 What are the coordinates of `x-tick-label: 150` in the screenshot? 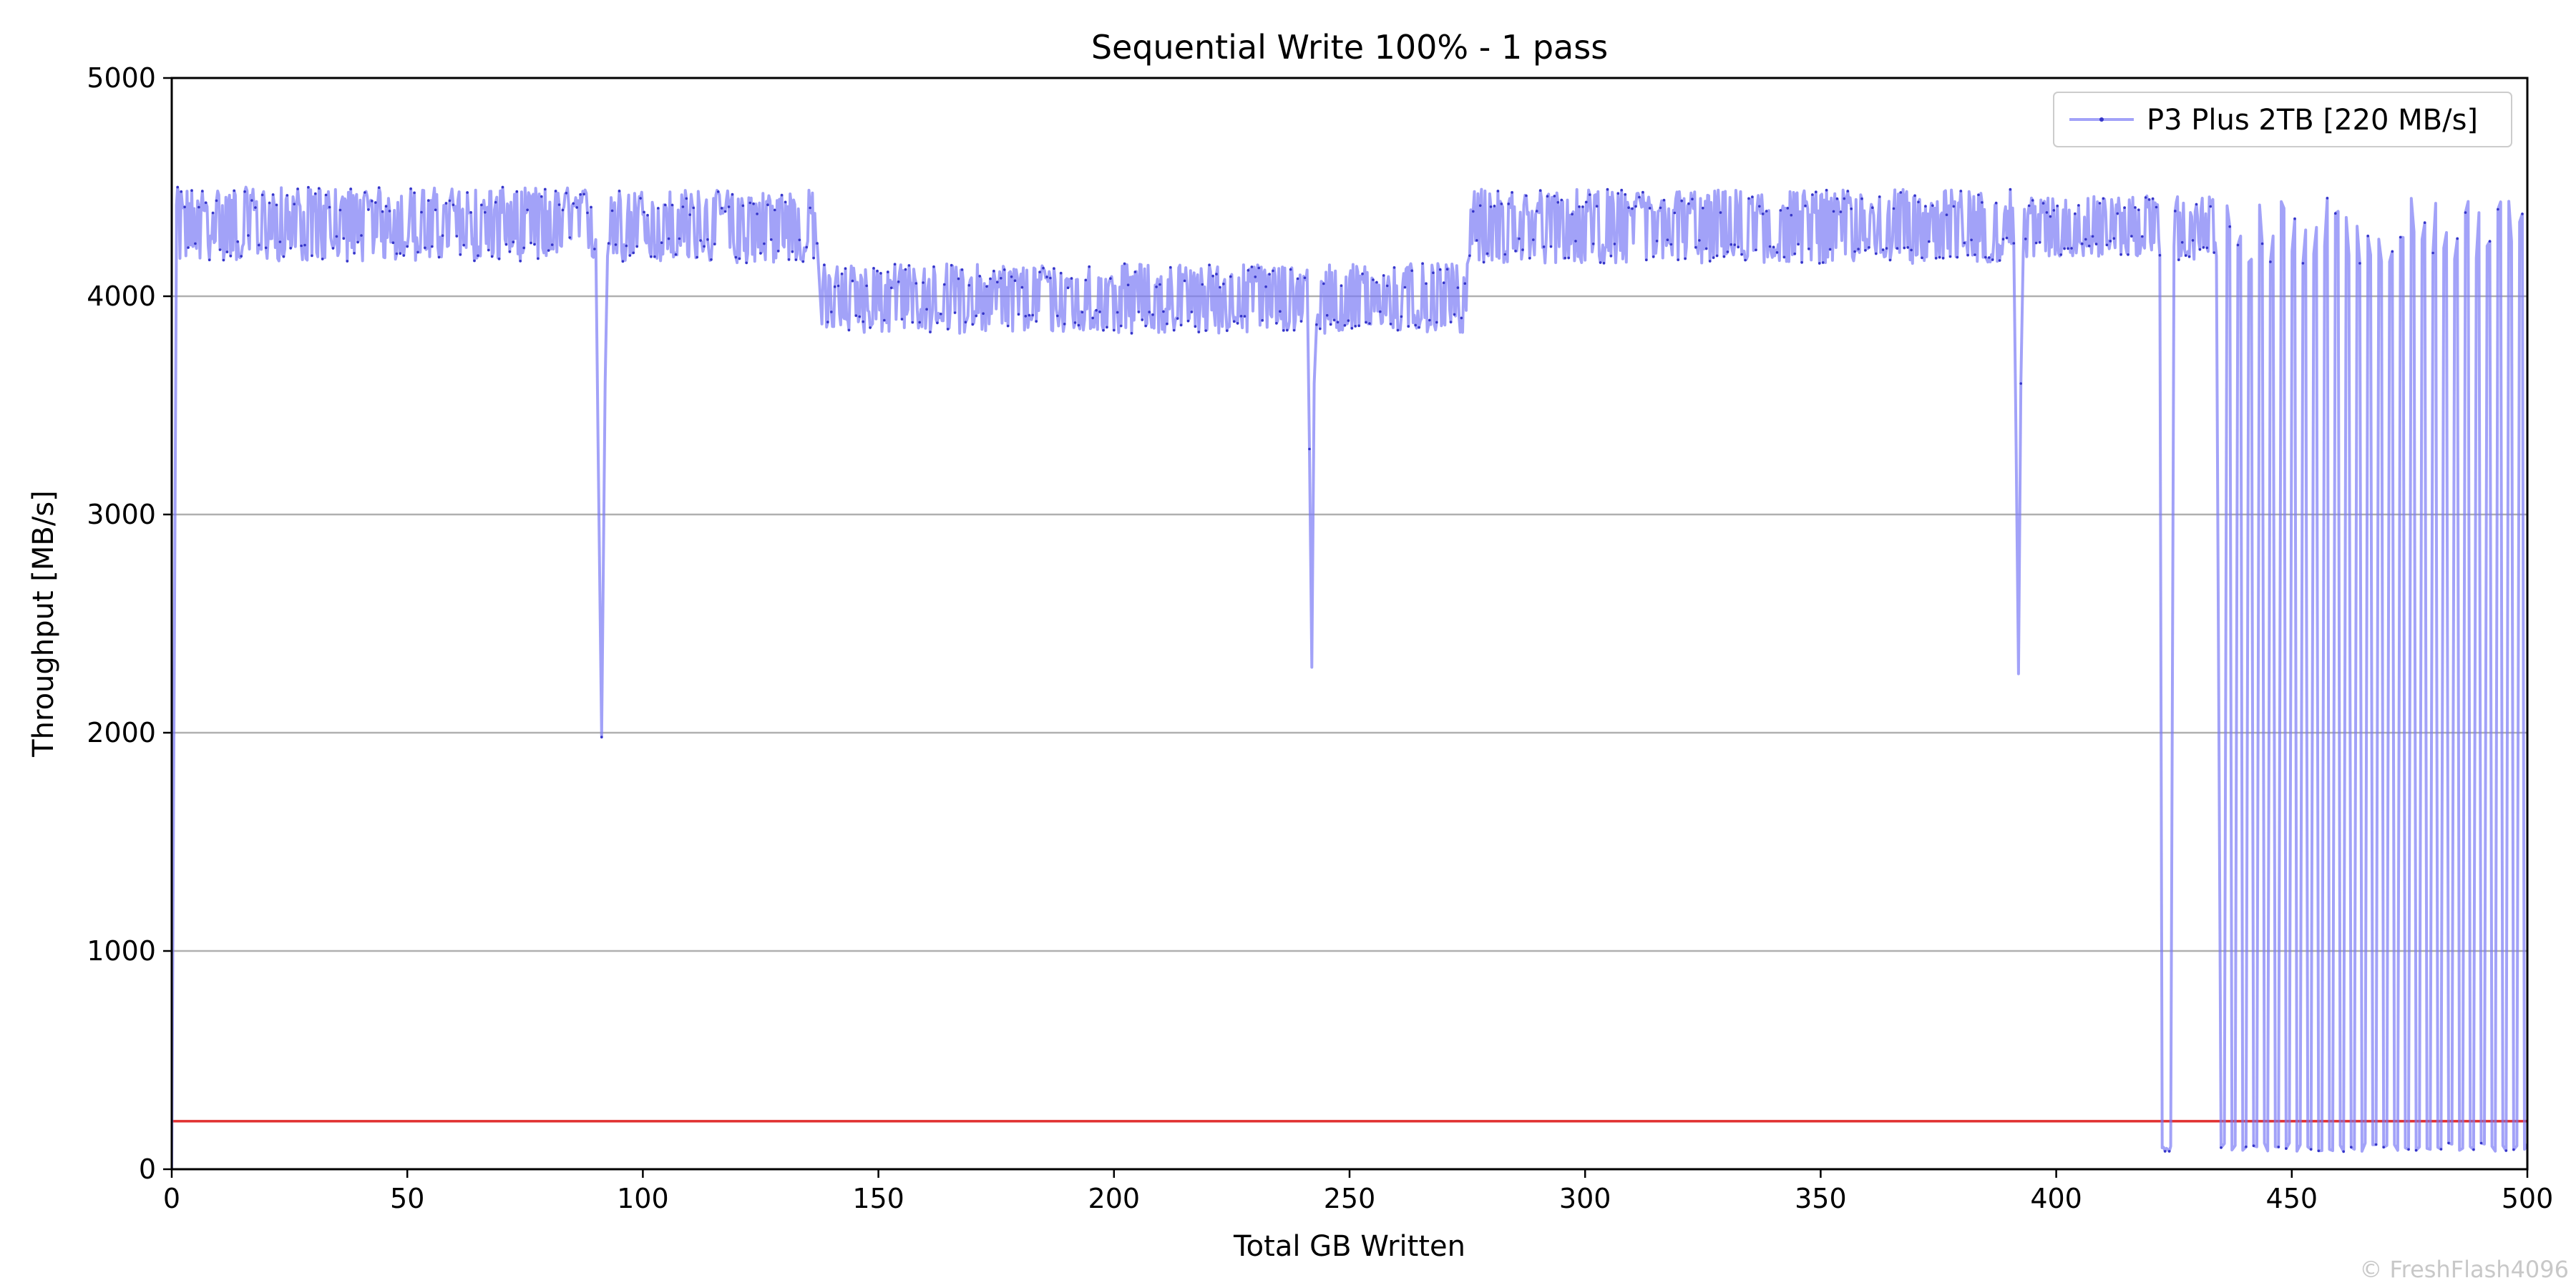 It's located at (878, 1198).